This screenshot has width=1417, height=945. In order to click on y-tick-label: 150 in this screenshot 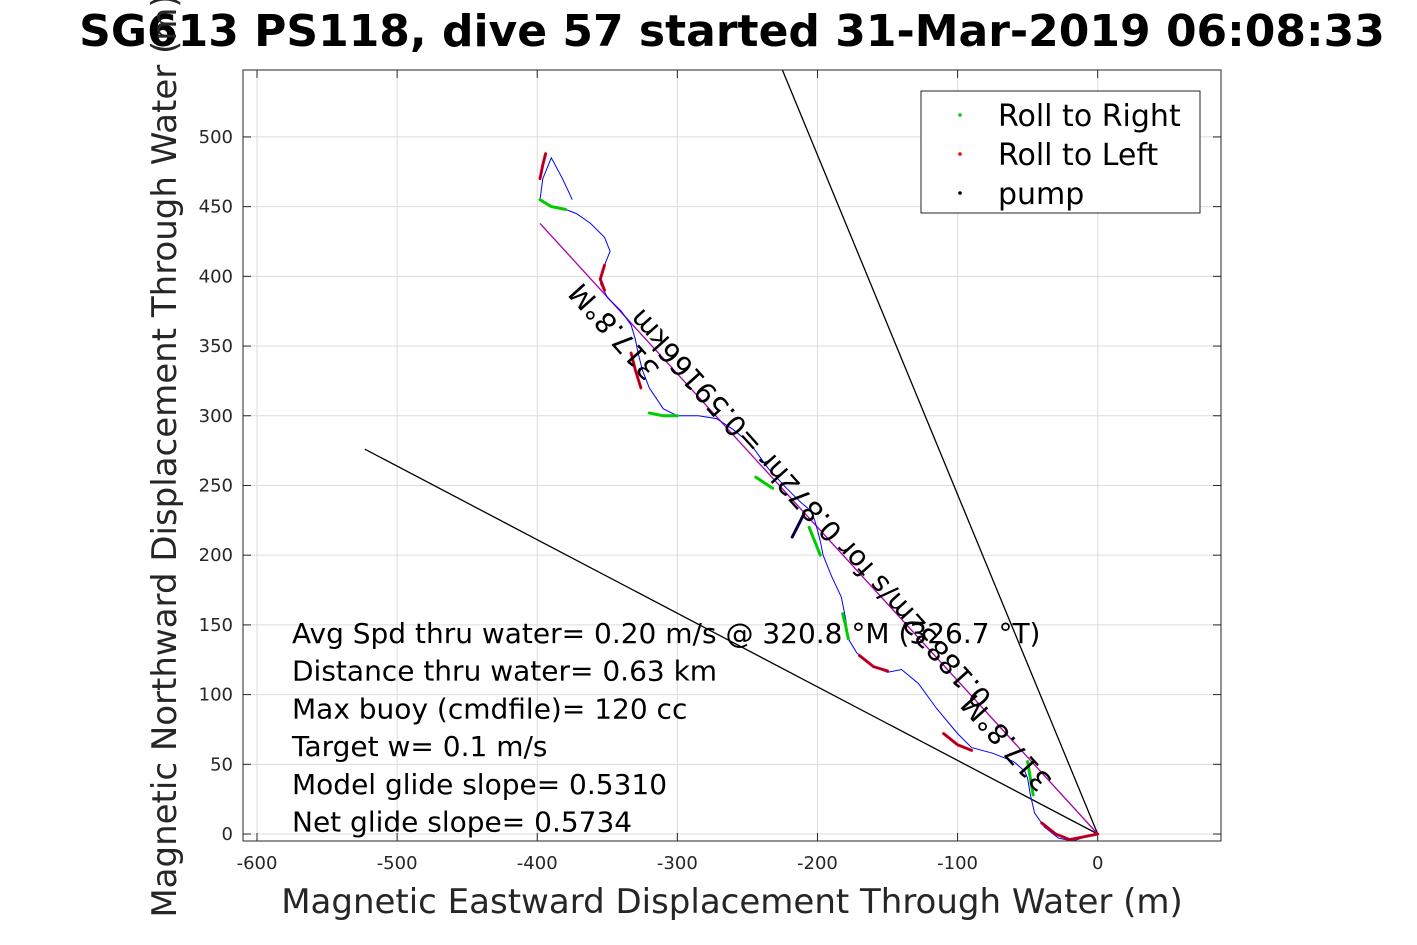, I will do `click(216, 625)`.